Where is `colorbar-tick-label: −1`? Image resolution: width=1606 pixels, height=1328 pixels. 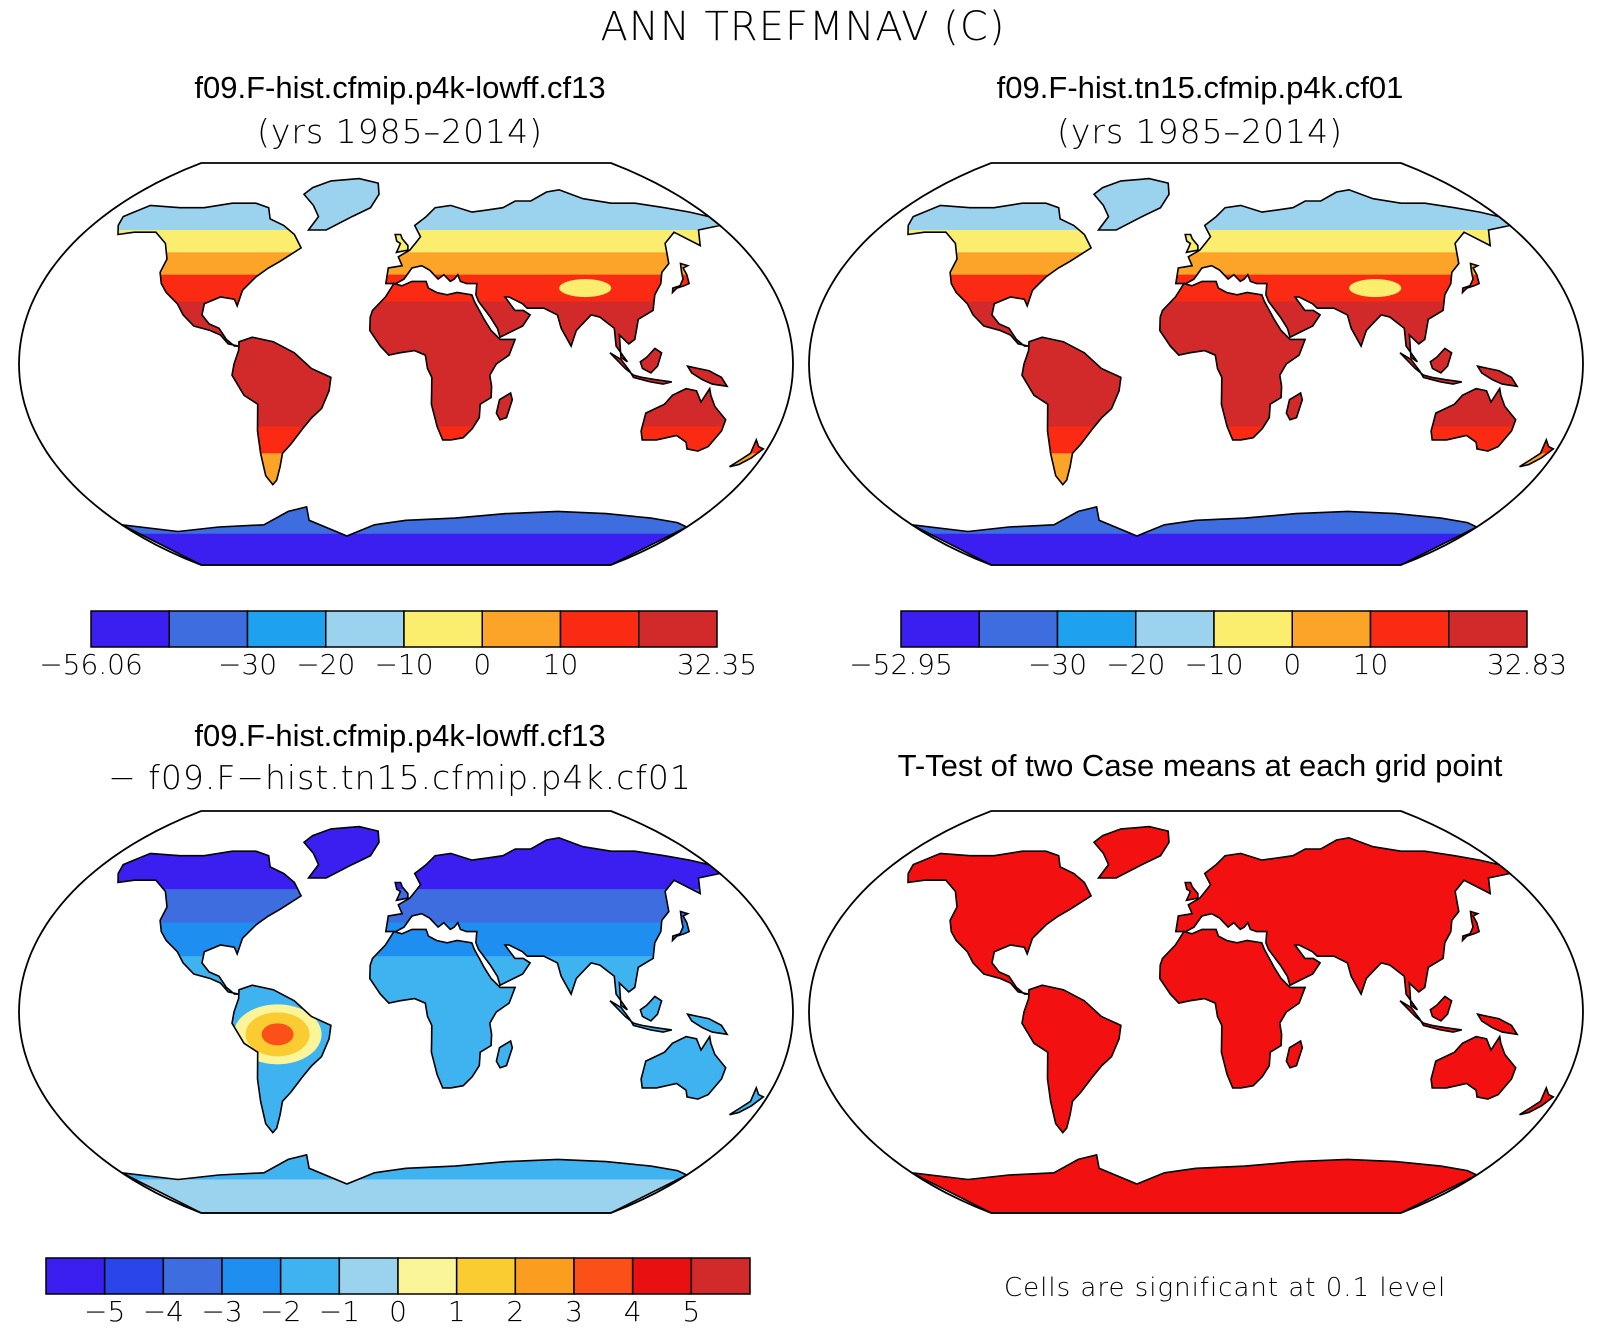 colorbar-tick-label: −1 is located at coordinates (339, 1311).